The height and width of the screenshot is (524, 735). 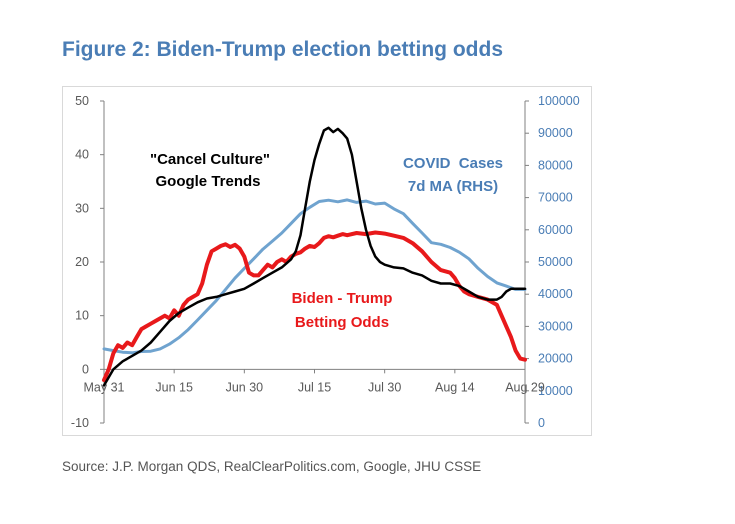 What do you see at coordinates (555, 391) in the screenshot?
I see `right-tick-label: 10000` at bounding box center [555, 391].